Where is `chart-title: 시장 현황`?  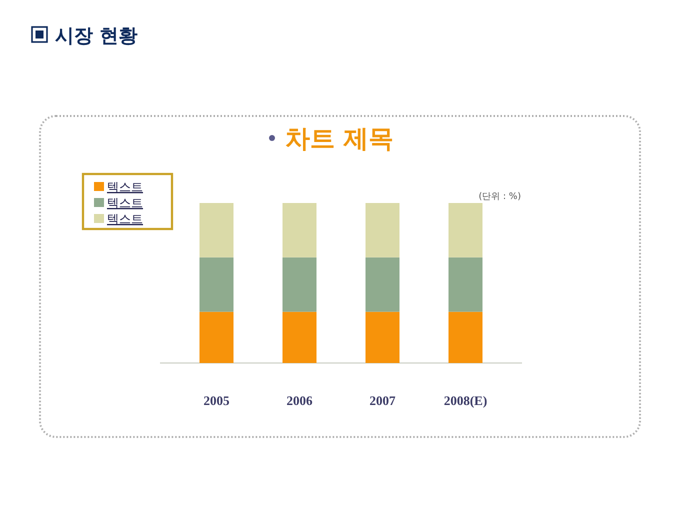
chart-title: 시장 현황 is located at coordinates (96, 36).